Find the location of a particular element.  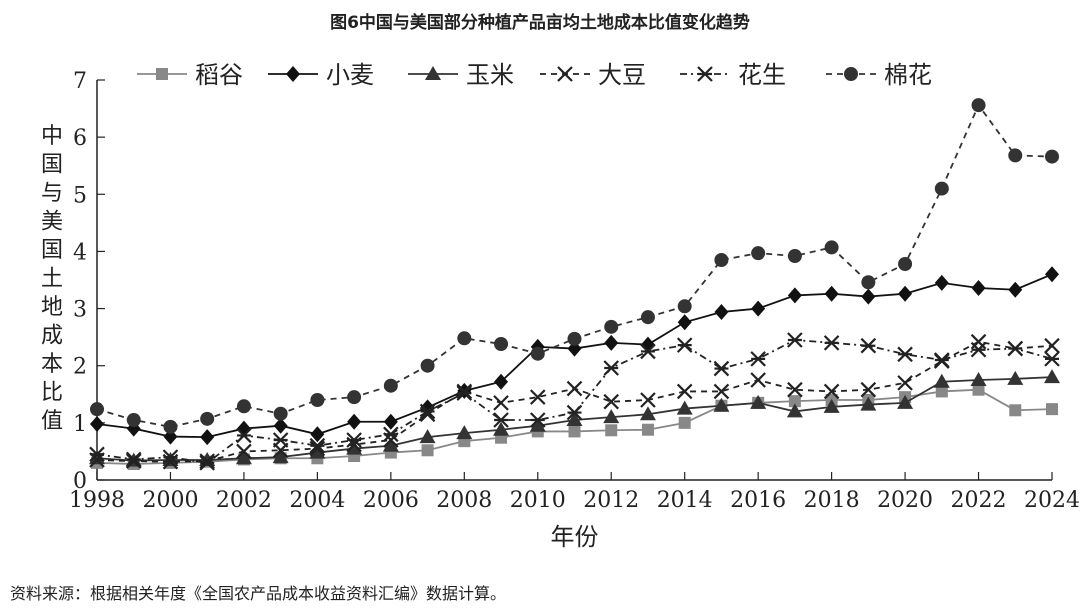

x-tick-label: 2022 is located at coordinates (979, 500).